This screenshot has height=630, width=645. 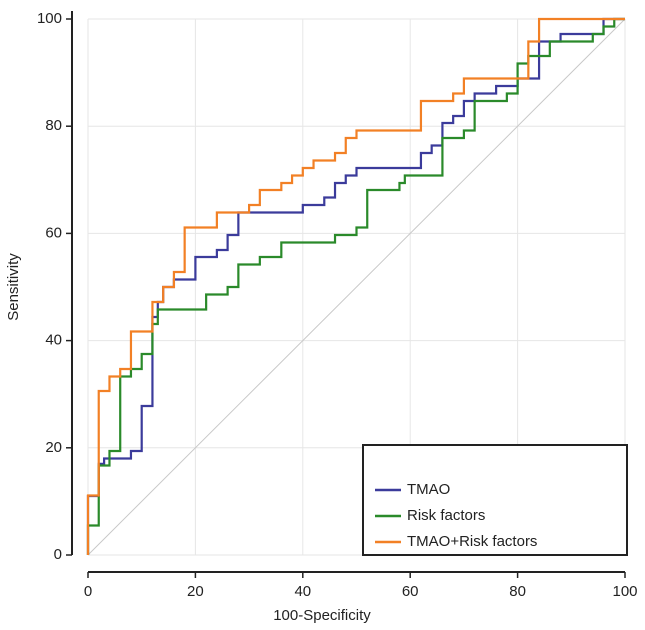 What do you see at coordinates (53, 340) in the screenshot?
I see `y-tick-label: 40` at bounding box center [53, 340].